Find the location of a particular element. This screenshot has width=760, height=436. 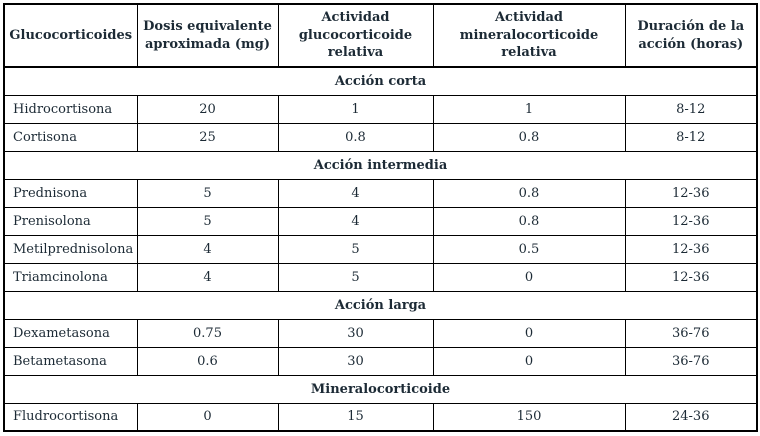

section-title: Acción larga is located at coordinates (380, 305).